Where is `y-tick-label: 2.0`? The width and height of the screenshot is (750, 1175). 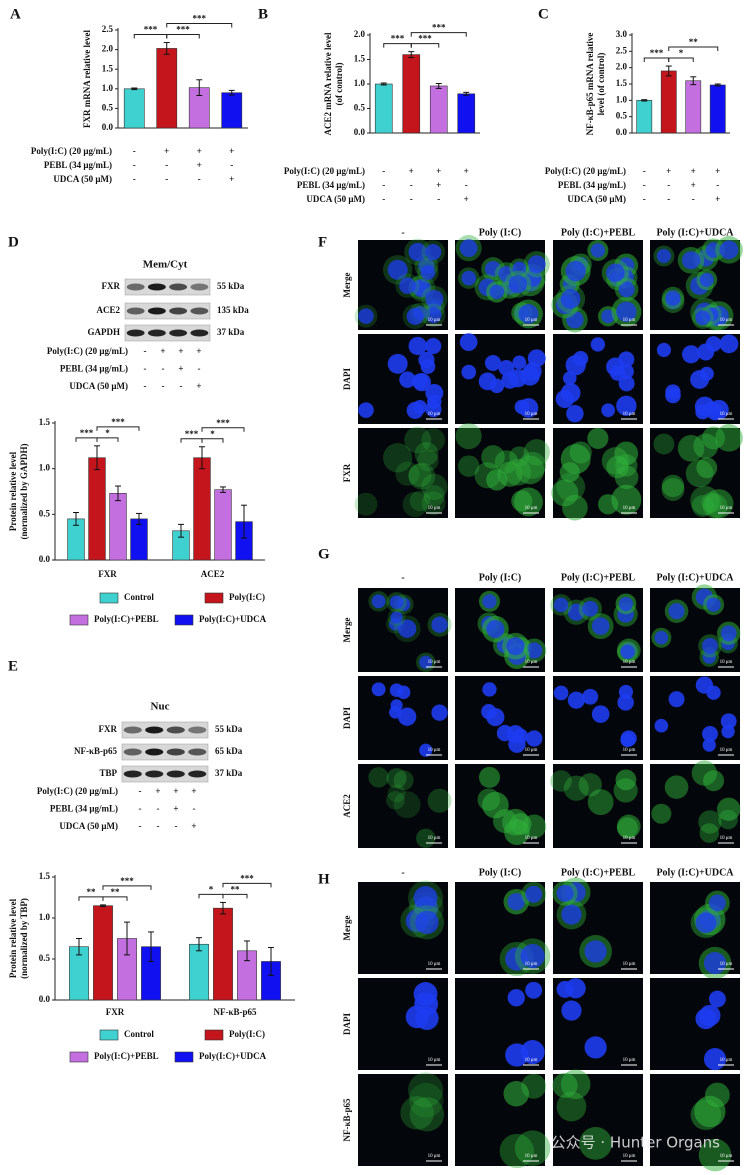
y-tick-label: 2.0 is located at coordinates (622, 67).